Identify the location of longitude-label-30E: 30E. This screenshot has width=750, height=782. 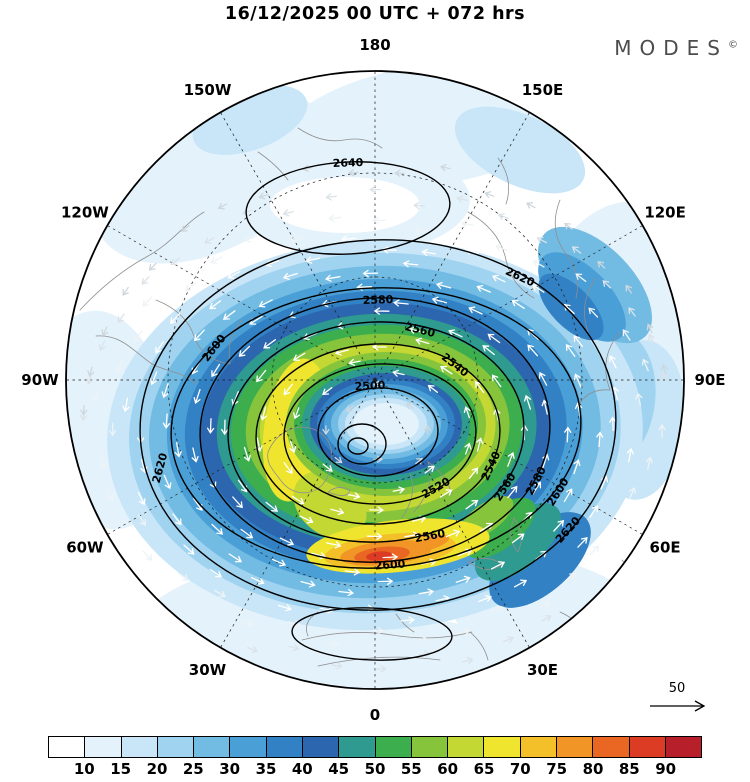
(542, 670).